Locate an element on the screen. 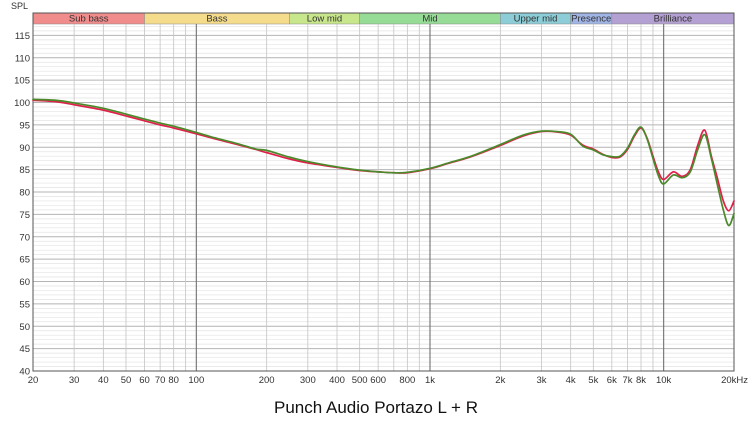  y-tick-label: 100 is located at coordinates (22, 103).